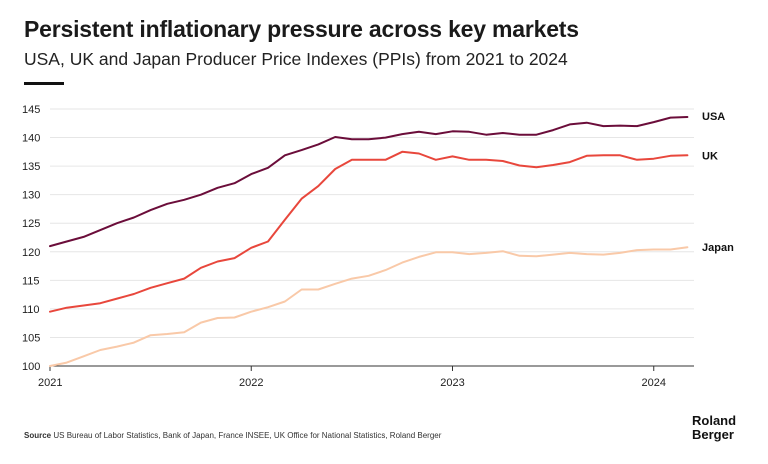 This screenshot has height=464, width=768. Describe the element at coordinates (654, 383) in the screenshot. I see `x-tick-label: 2024` at that location.